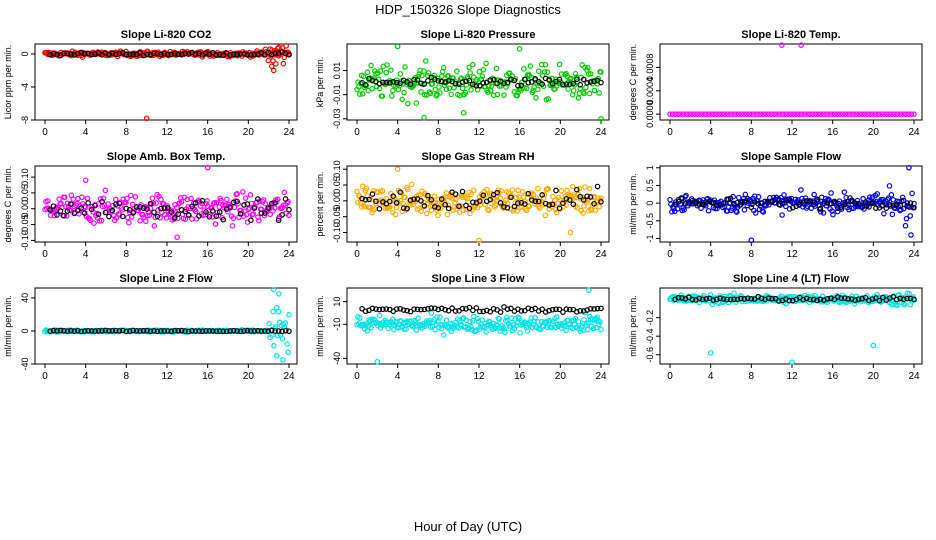  What do you see at coordinates (357, 254) in the screenshot?
I see `x-tick-label: 0` at bounding box center [357, 254].